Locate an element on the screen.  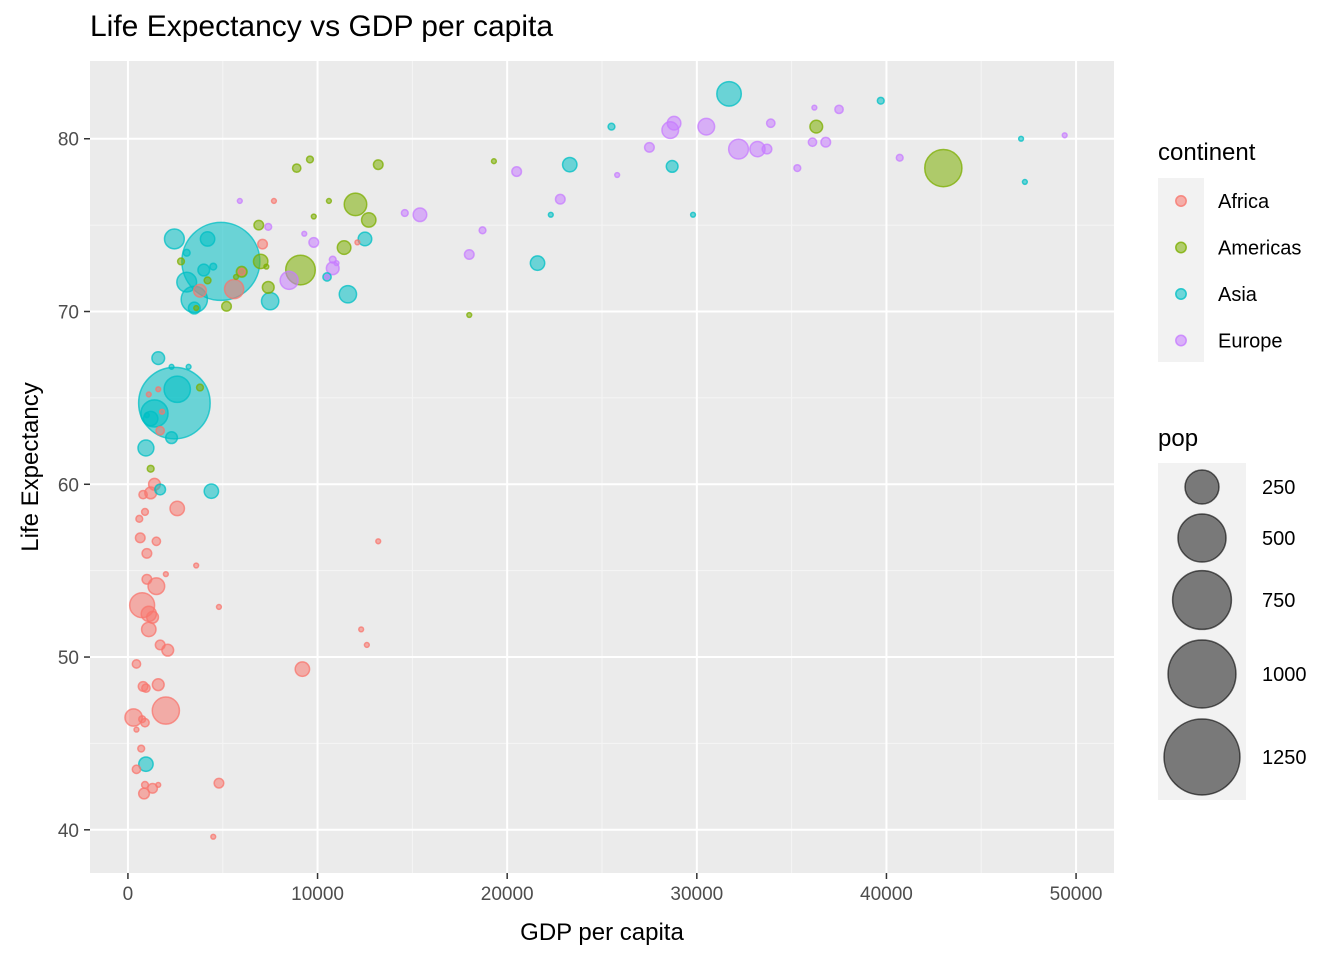
y-axis-title: Life Expectancy is located at coordinates (30, 466).